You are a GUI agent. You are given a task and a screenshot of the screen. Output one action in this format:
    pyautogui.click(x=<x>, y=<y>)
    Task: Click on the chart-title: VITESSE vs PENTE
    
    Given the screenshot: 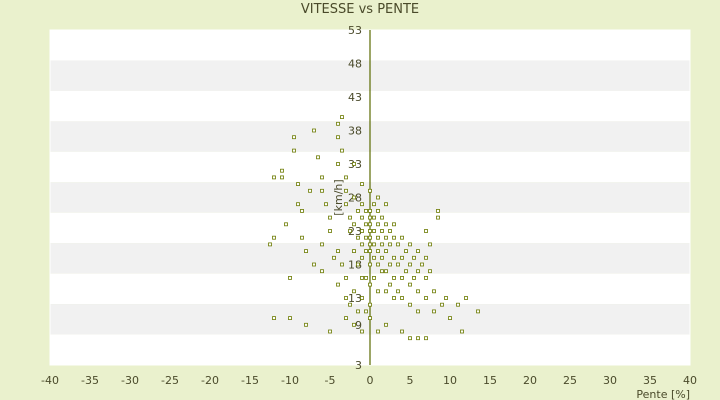 What is the action you would take?
    pyautogui.click(x=360, y=9)
    